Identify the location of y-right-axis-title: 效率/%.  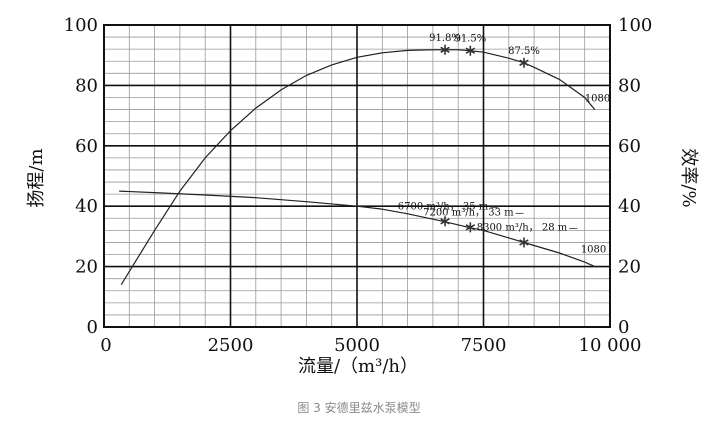
(688, 177).